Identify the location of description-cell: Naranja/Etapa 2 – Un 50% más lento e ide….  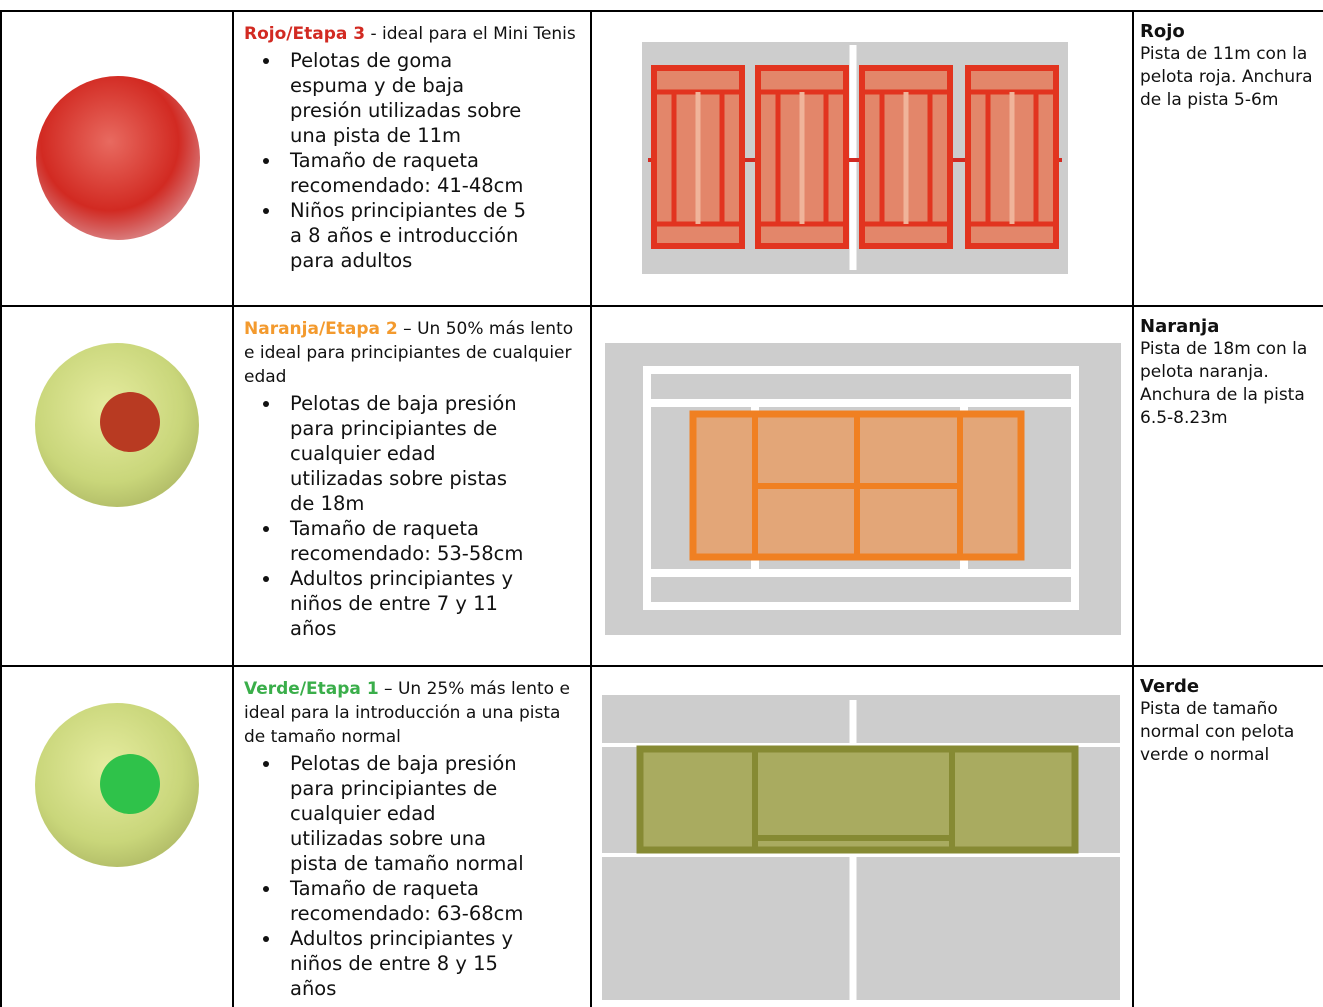
(411, 485).